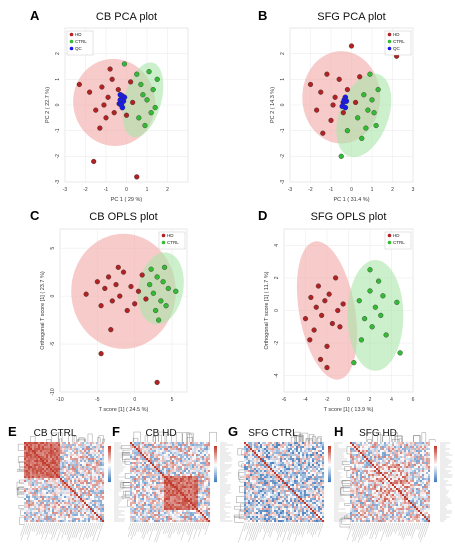 The height and width of the screenshot is (550, 455). What do you see at coordinates (397, 48) in the screenshot?
I see `legend-label: QC` at bounding box center [397, 48].